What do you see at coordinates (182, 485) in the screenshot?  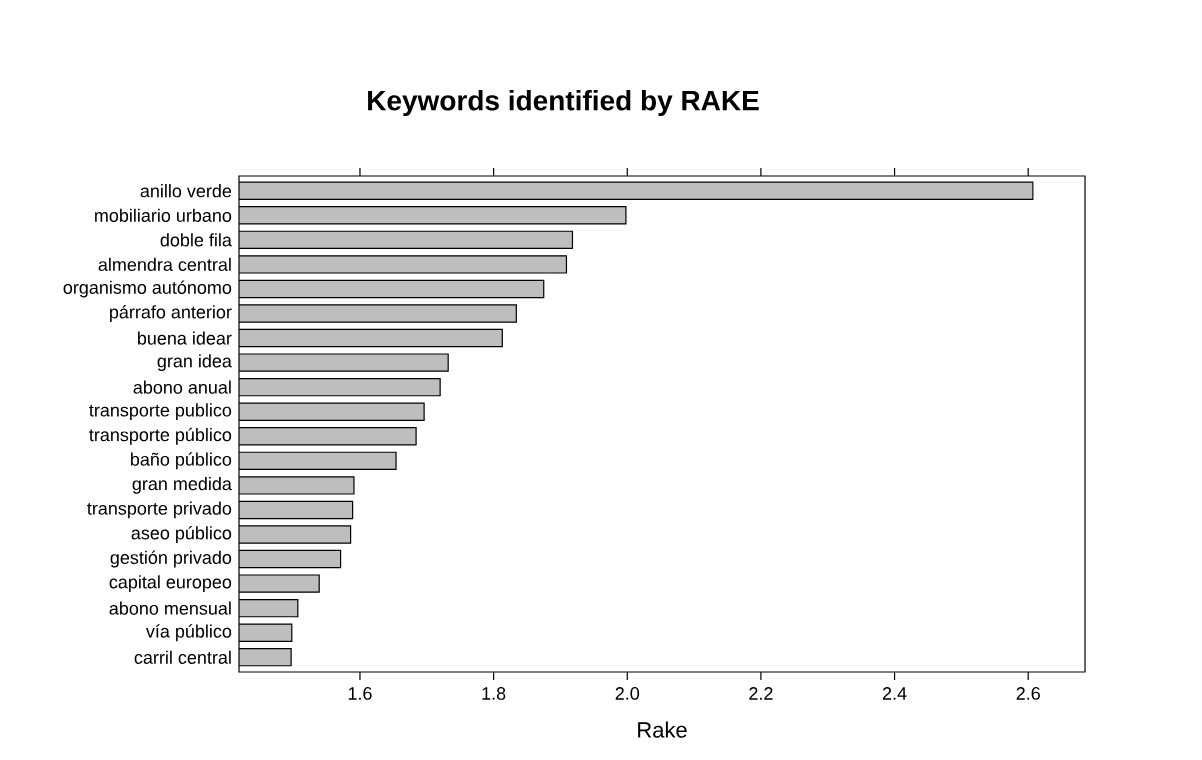 I see `y-tick-label: gran medida` at bounding box center [182, 485].